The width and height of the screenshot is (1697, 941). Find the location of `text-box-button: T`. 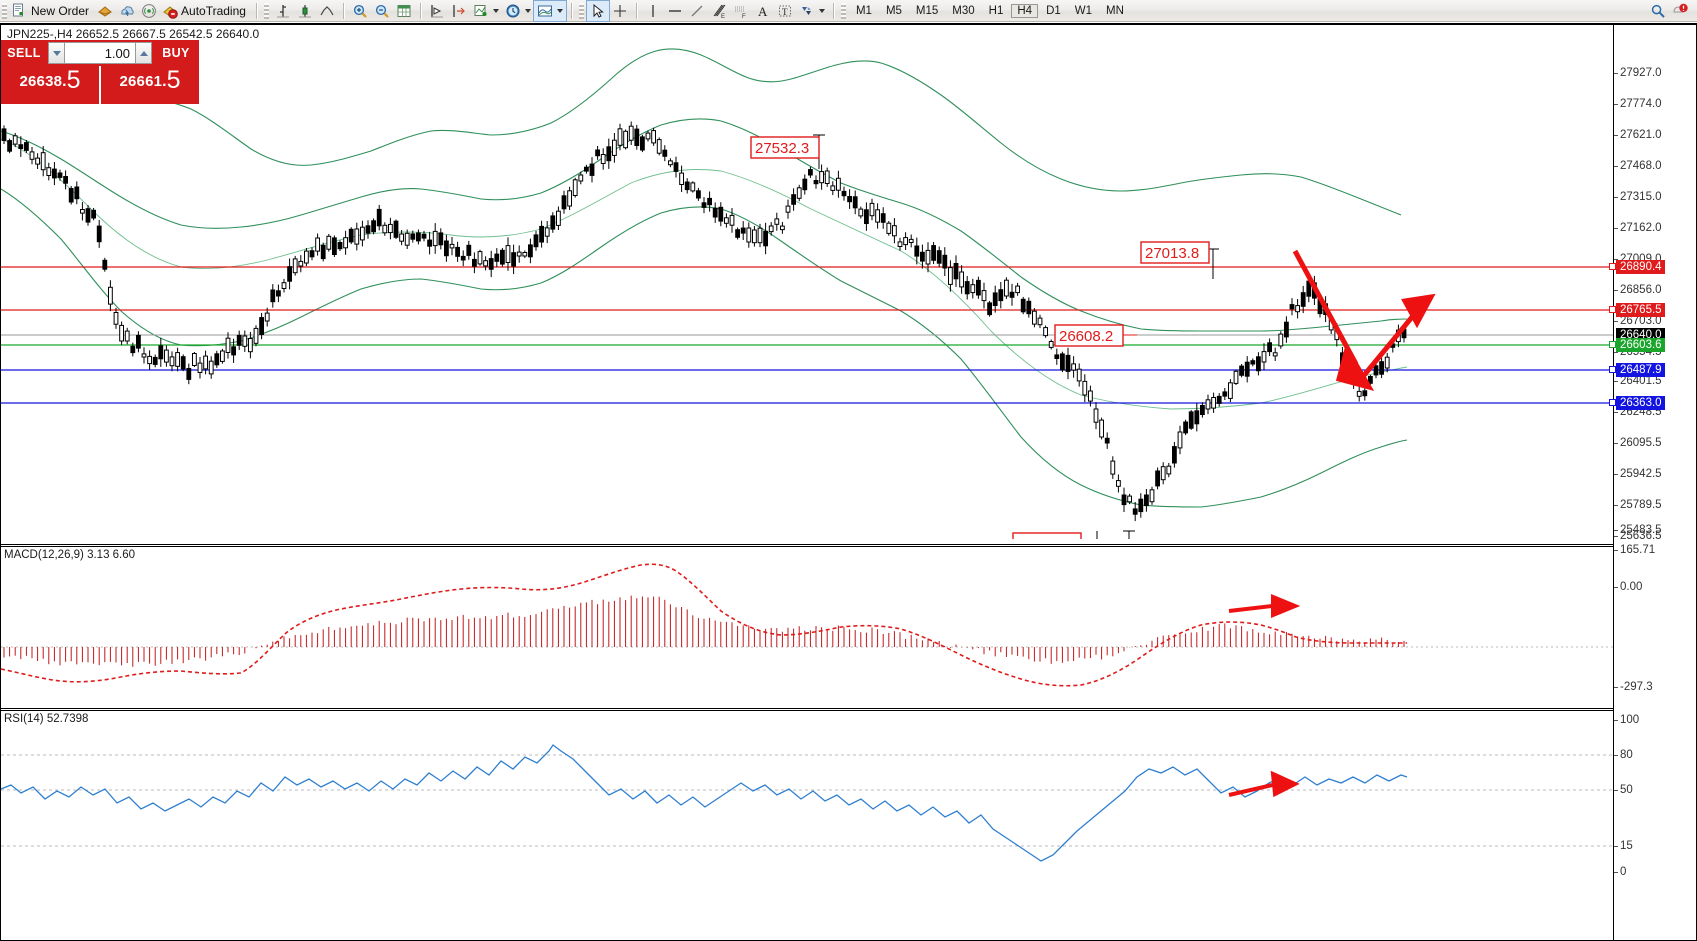

text-box-button: T is located at coordinates (785, 11).